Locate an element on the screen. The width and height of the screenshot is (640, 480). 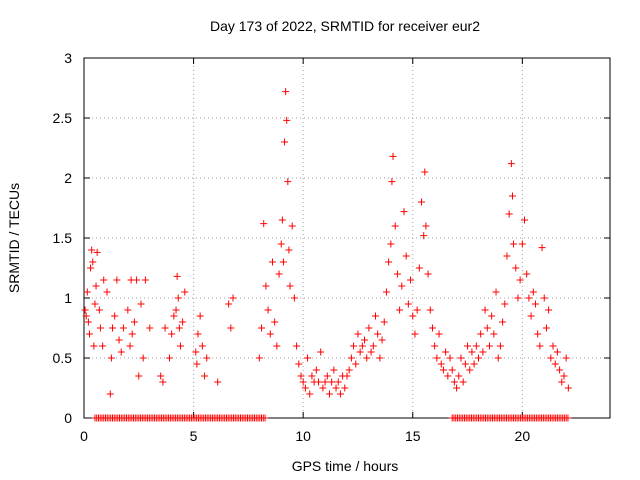
y-tick-label: 1.5 is located at coordinates (63, 238).